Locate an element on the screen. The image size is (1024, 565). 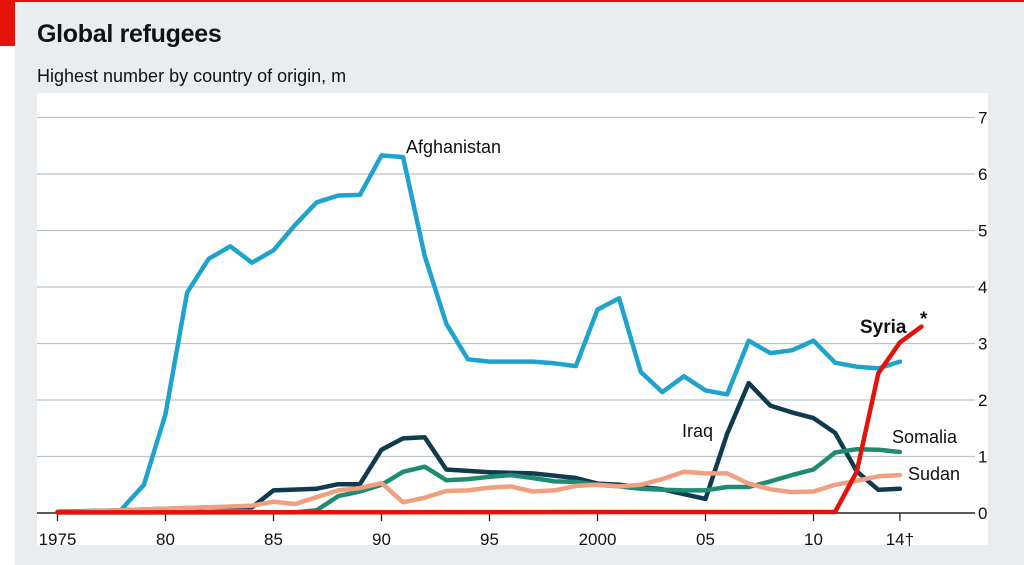
y-tick-label: 2 is located at coordinates (982, 400).